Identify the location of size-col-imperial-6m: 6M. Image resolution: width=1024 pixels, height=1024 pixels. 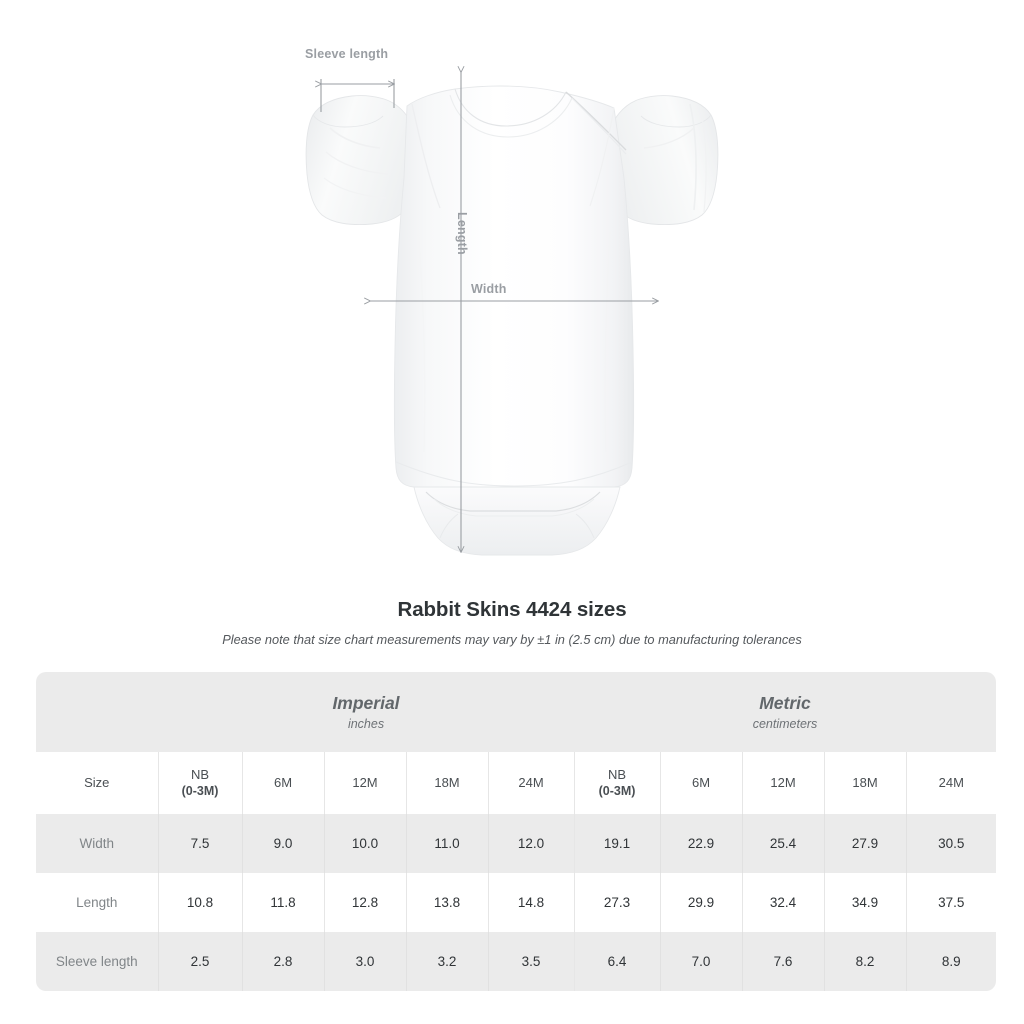
(282, 783).